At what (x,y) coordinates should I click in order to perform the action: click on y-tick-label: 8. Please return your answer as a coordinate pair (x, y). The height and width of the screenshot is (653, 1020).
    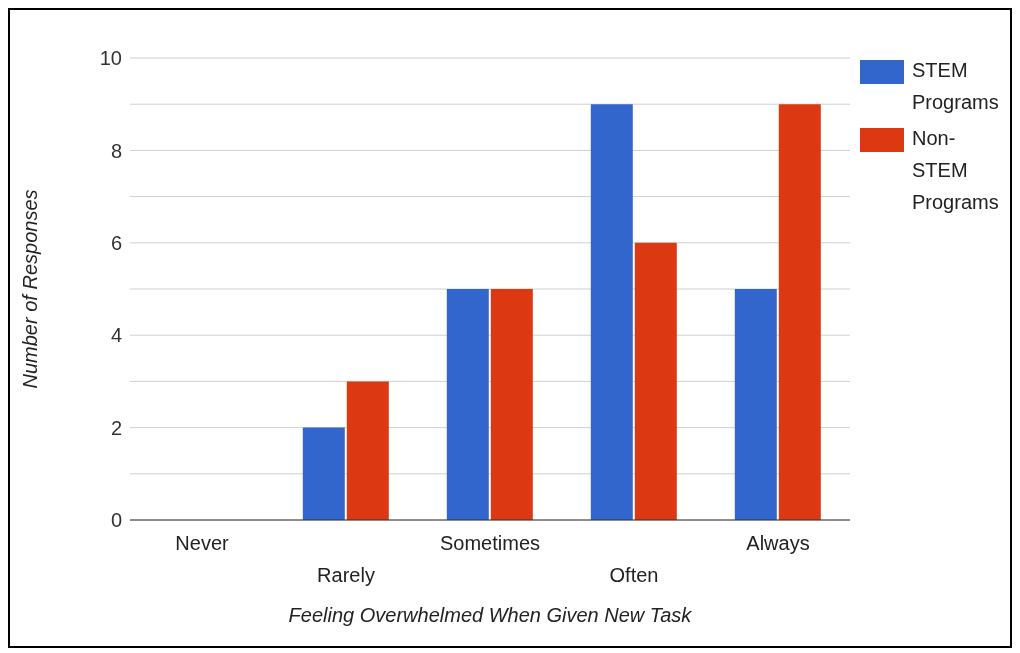
    Looking at the image, I should click on (116, 150).